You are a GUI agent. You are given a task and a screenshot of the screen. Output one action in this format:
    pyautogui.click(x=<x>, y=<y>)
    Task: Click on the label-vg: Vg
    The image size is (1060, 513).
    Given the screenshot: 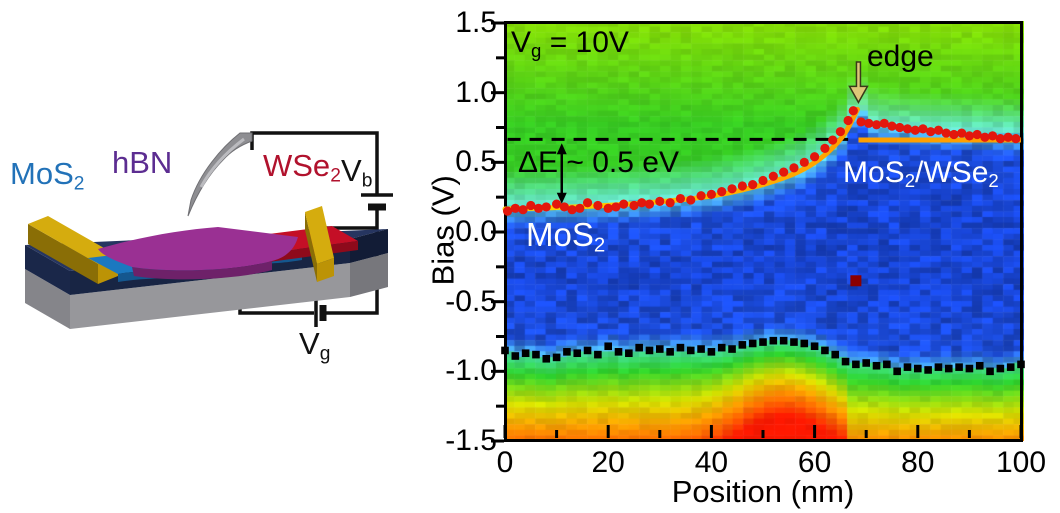 What is the action you would take?
    pyautogui.click(x=315, y=345)
    